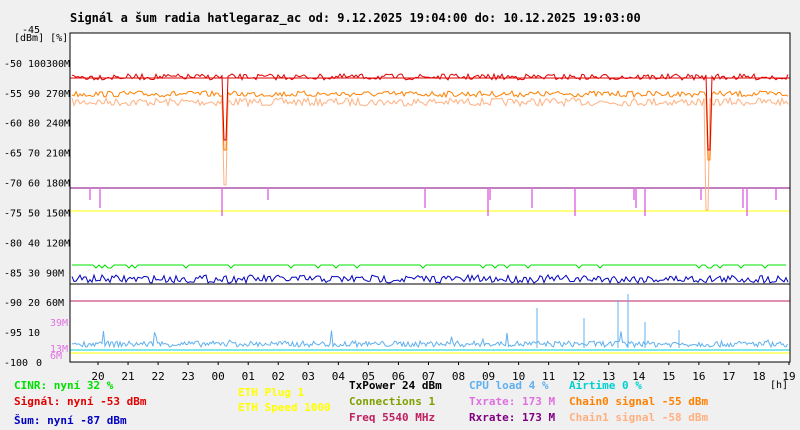  I want to click on x-tick-7: 03, so click(308, 376).